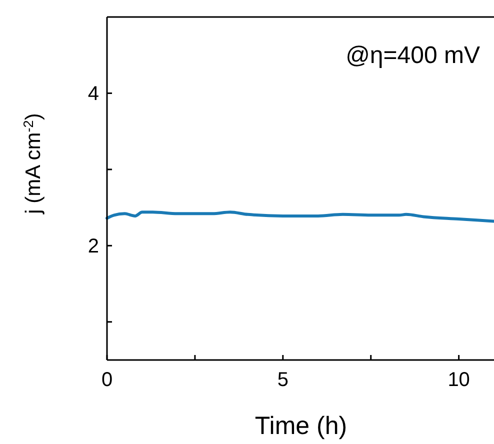 Image resolution: width=494 pixels, height=444 pixels. I want to click on y-tick-label: 2, so click(93, 247).